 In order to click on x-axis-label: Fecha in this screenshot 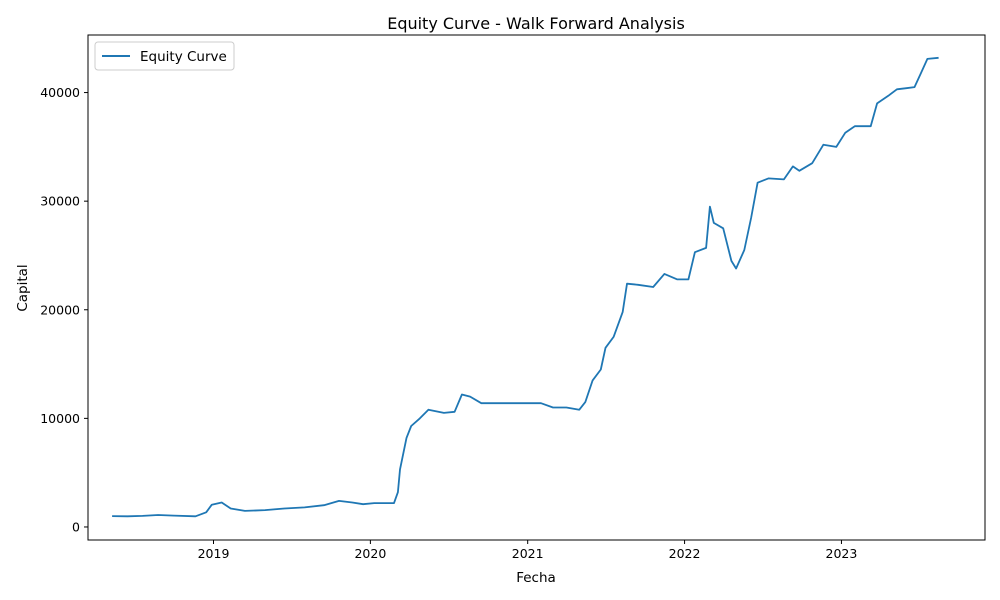, I will do `click(536, 578)`.